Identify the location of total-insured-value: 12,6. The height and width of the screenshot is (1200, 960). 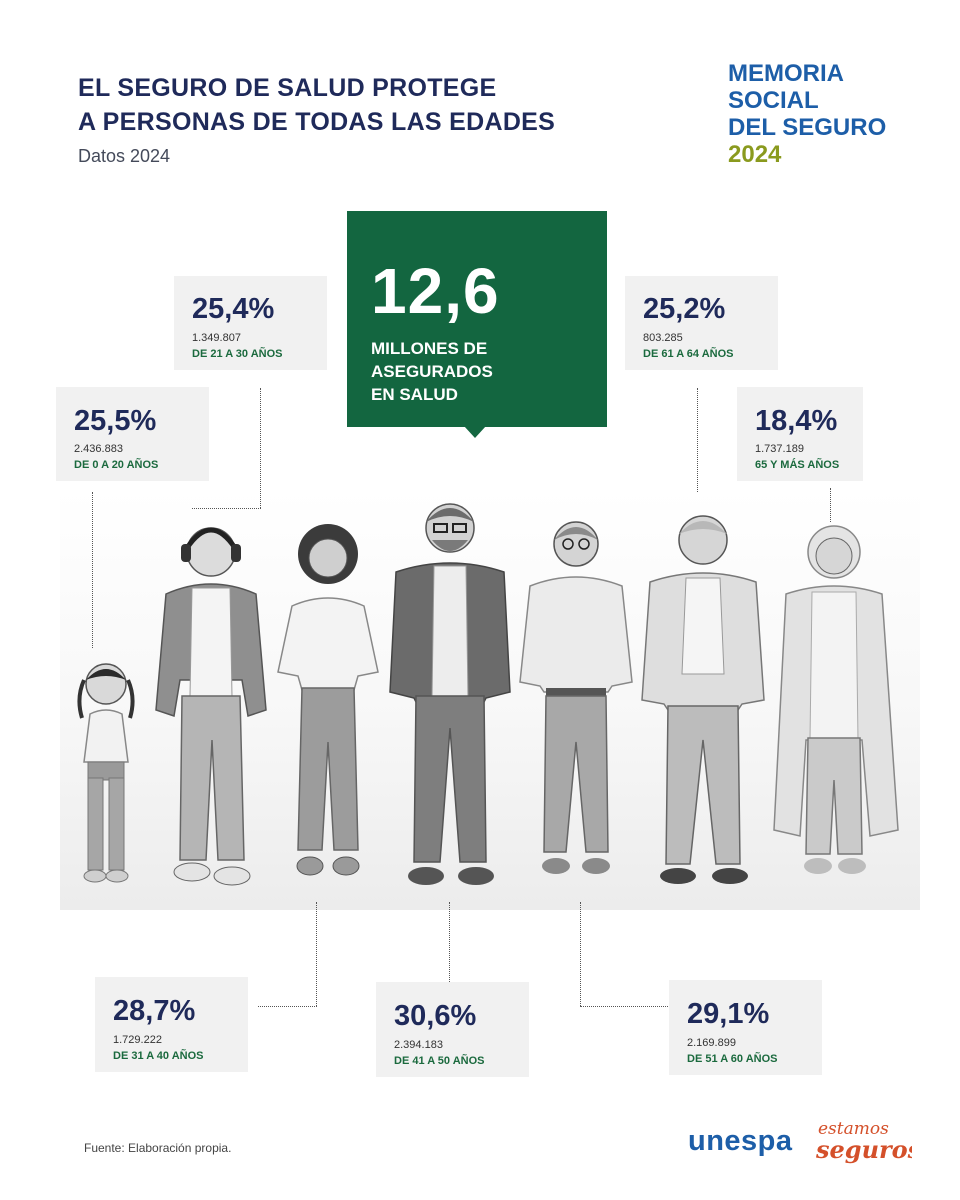
(435, 291).